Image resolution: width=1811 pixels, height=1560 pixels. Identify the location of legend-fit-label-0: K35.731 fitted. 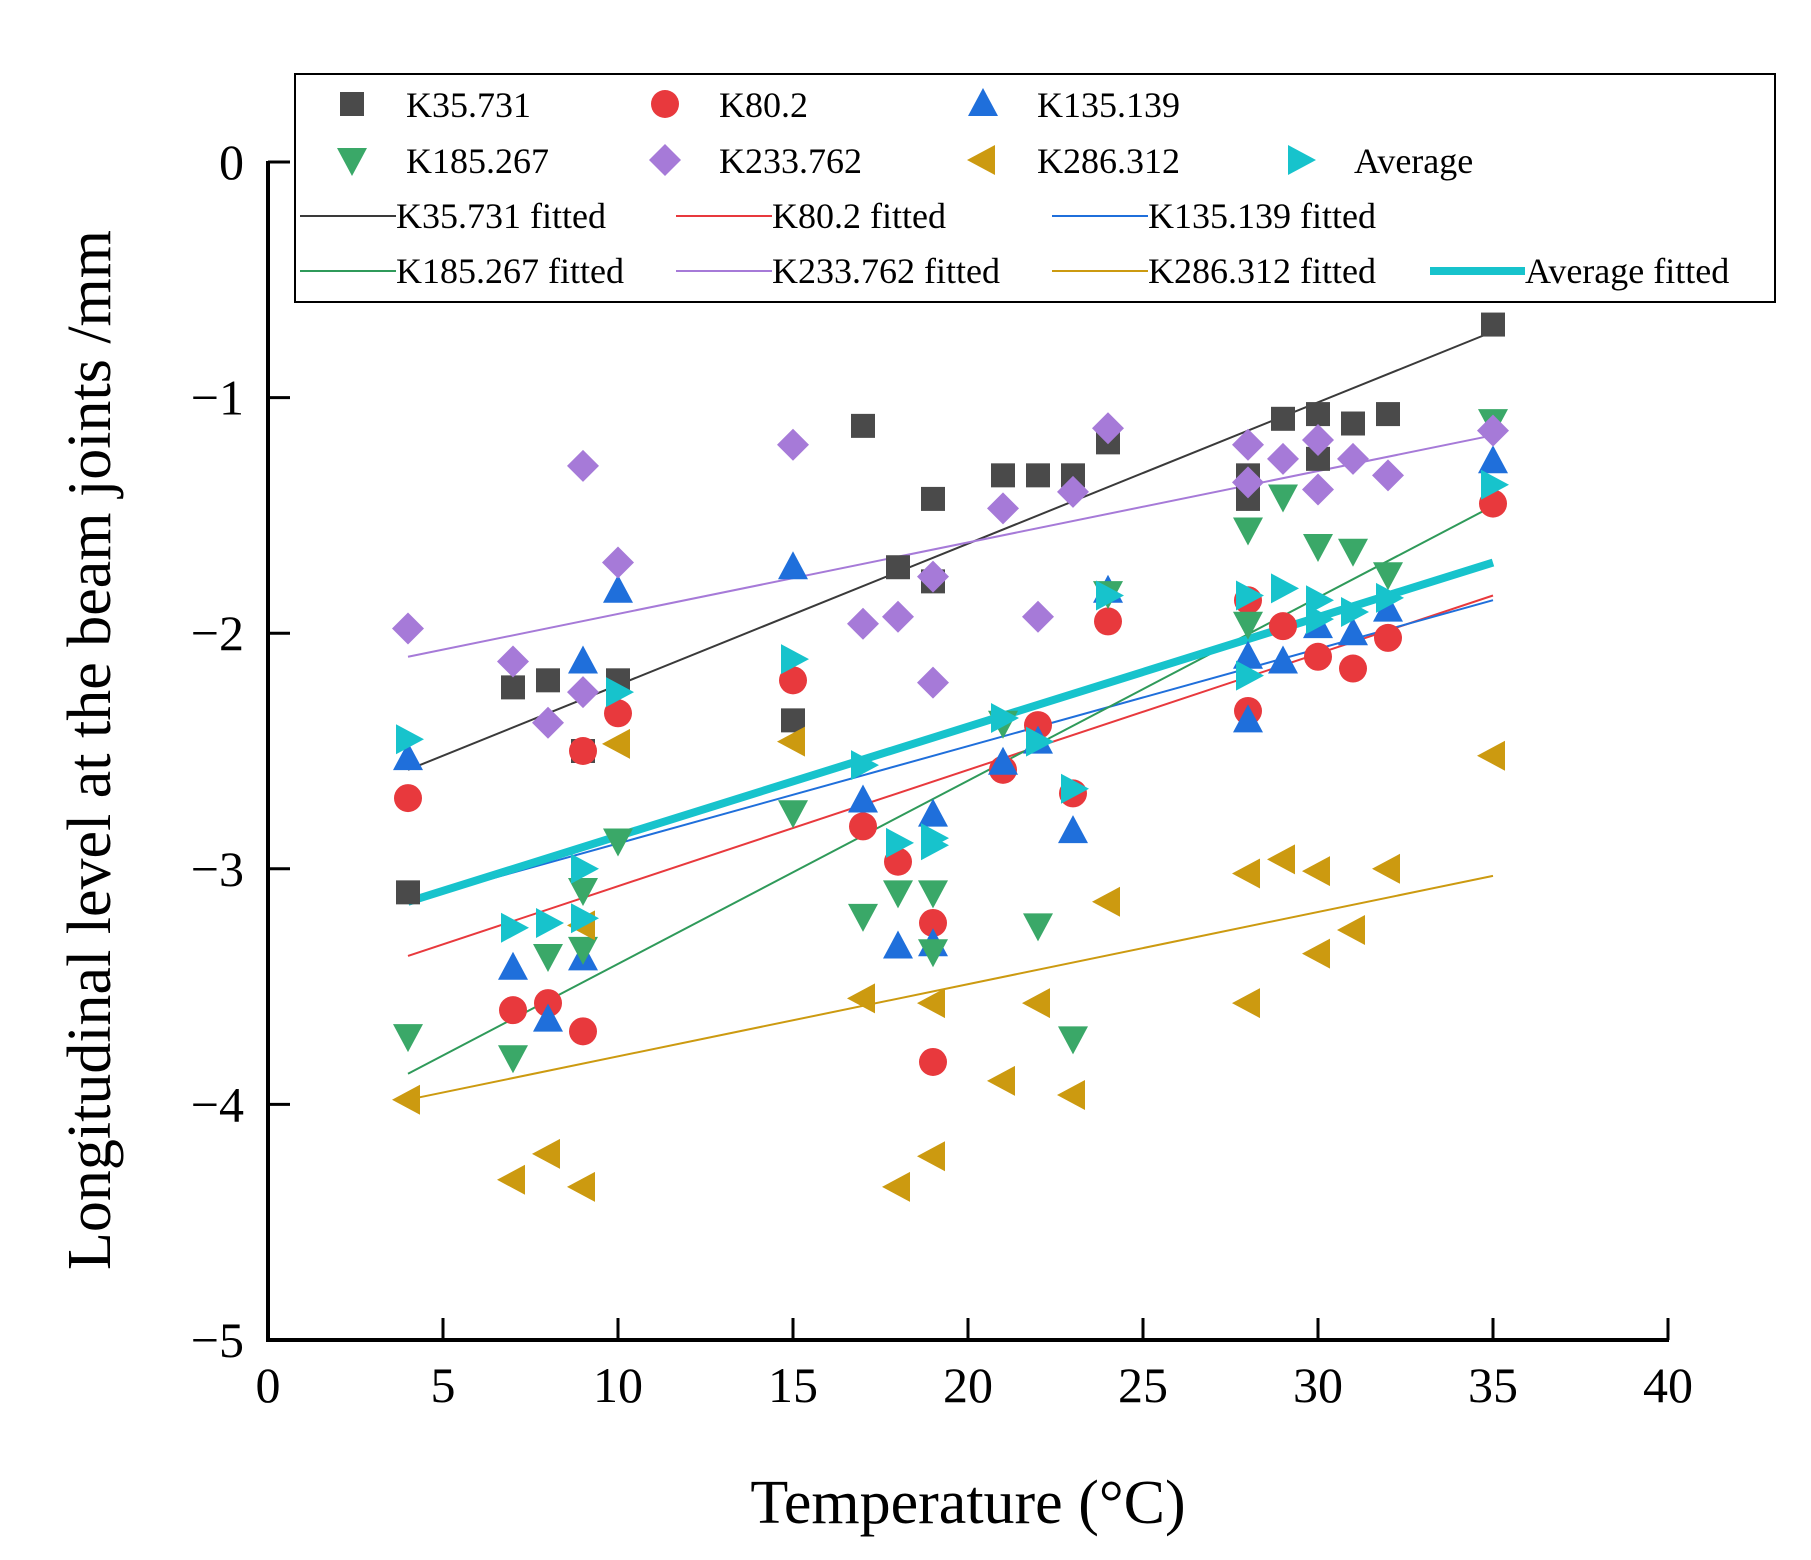
(501, 216).